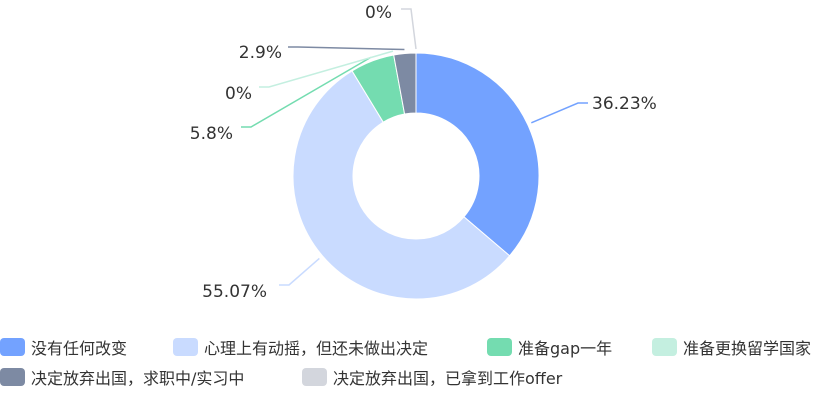 The height and width of the screenshot is (407, 836). What do you see at coordinates (260, 53) in the screenshot?
I see `slice-label-job-hunting: 2.9%` at bounding box center [260, 53].